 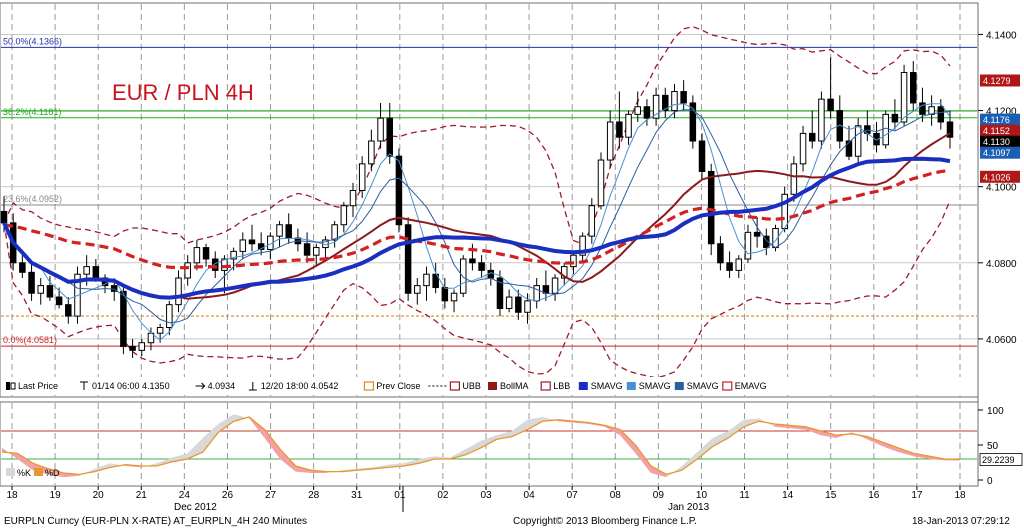 What do you see at coordinates (195, 507) in the screenshot?
I see `month-label-dec: Dec 2012` at bounding box center [195, 507].